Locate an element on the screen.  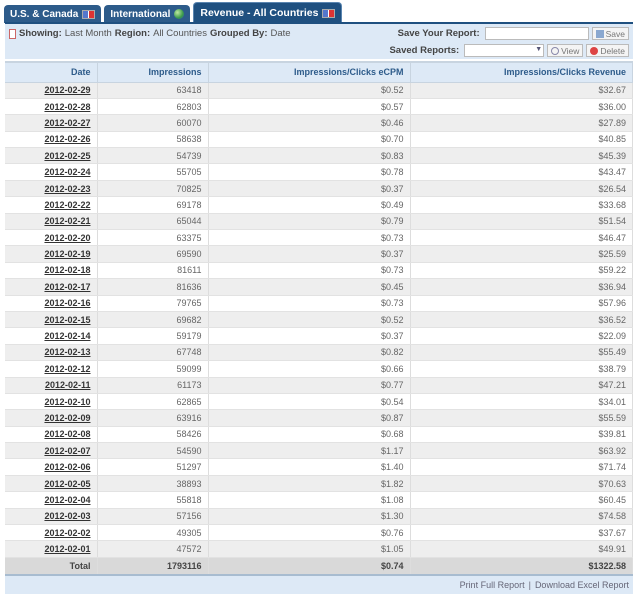
ecpm-cell: $0.57 is located at coordinates (309, 107).